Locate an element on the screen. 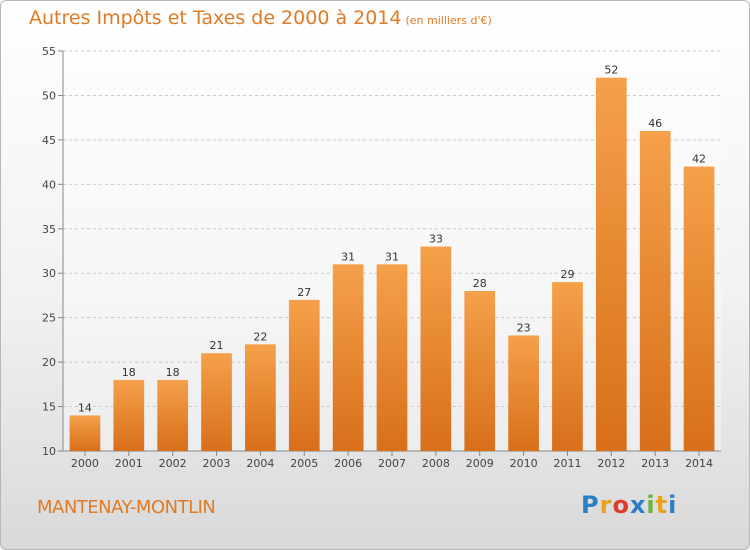 The image size is (750, 550). y-tick-label: 30 is located at coordinates (49, 273).